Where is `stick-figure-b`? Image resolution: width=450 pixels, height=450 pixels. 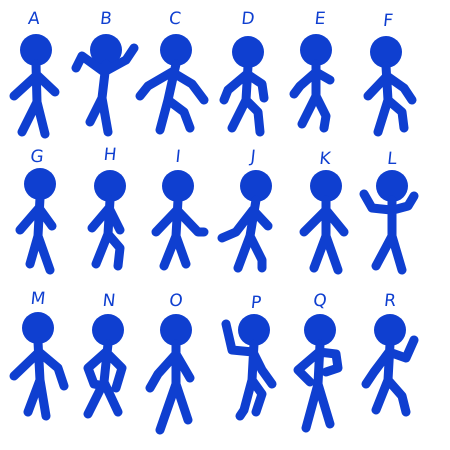 stick-figure-b is located at coordinates (105, 85).